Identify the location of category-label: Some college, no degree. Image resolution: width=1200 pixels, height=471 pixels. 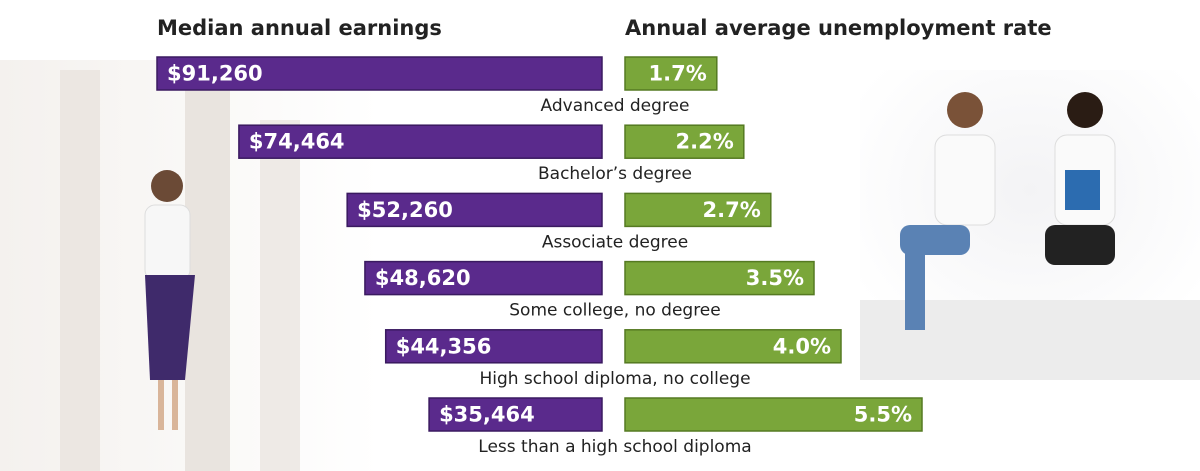
(614, 311).